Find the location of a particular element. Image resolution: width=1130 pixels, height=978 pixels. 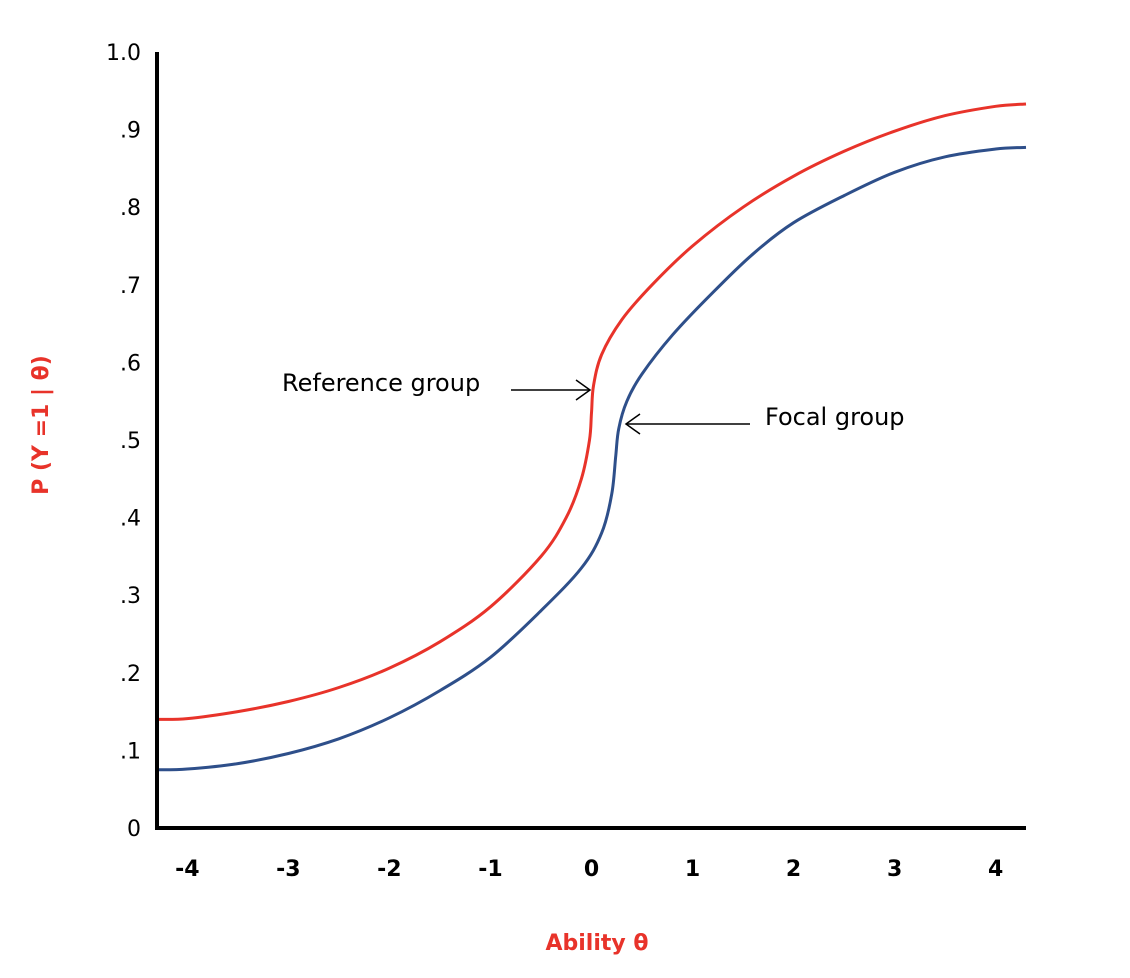

x-tick-label: 3 is located at coordinates (894, 869).